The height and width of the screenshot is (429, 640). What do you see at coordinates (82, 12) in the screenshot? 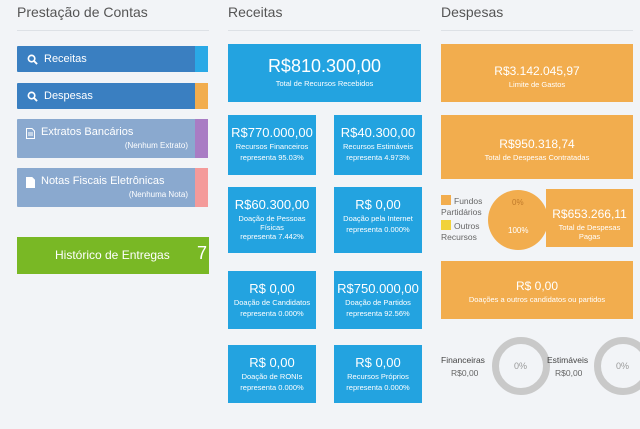
I see `prestacao-title: Prestação de Contas` at bounding box center [82, 12].